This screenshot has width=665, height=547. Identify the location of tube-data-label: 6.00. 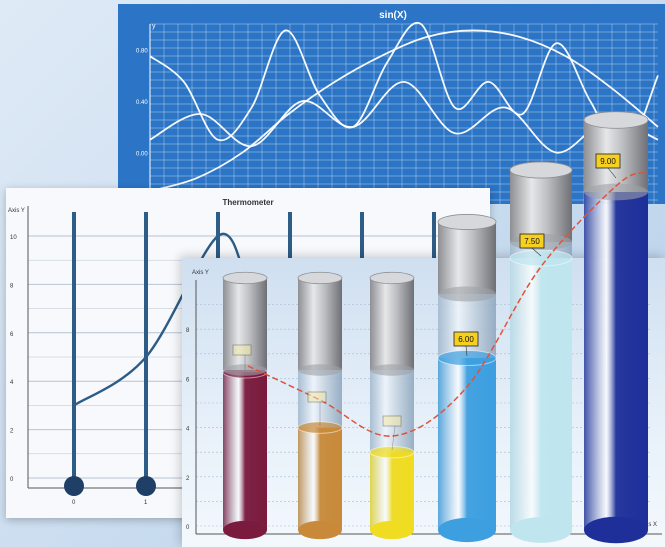
(466, 339).